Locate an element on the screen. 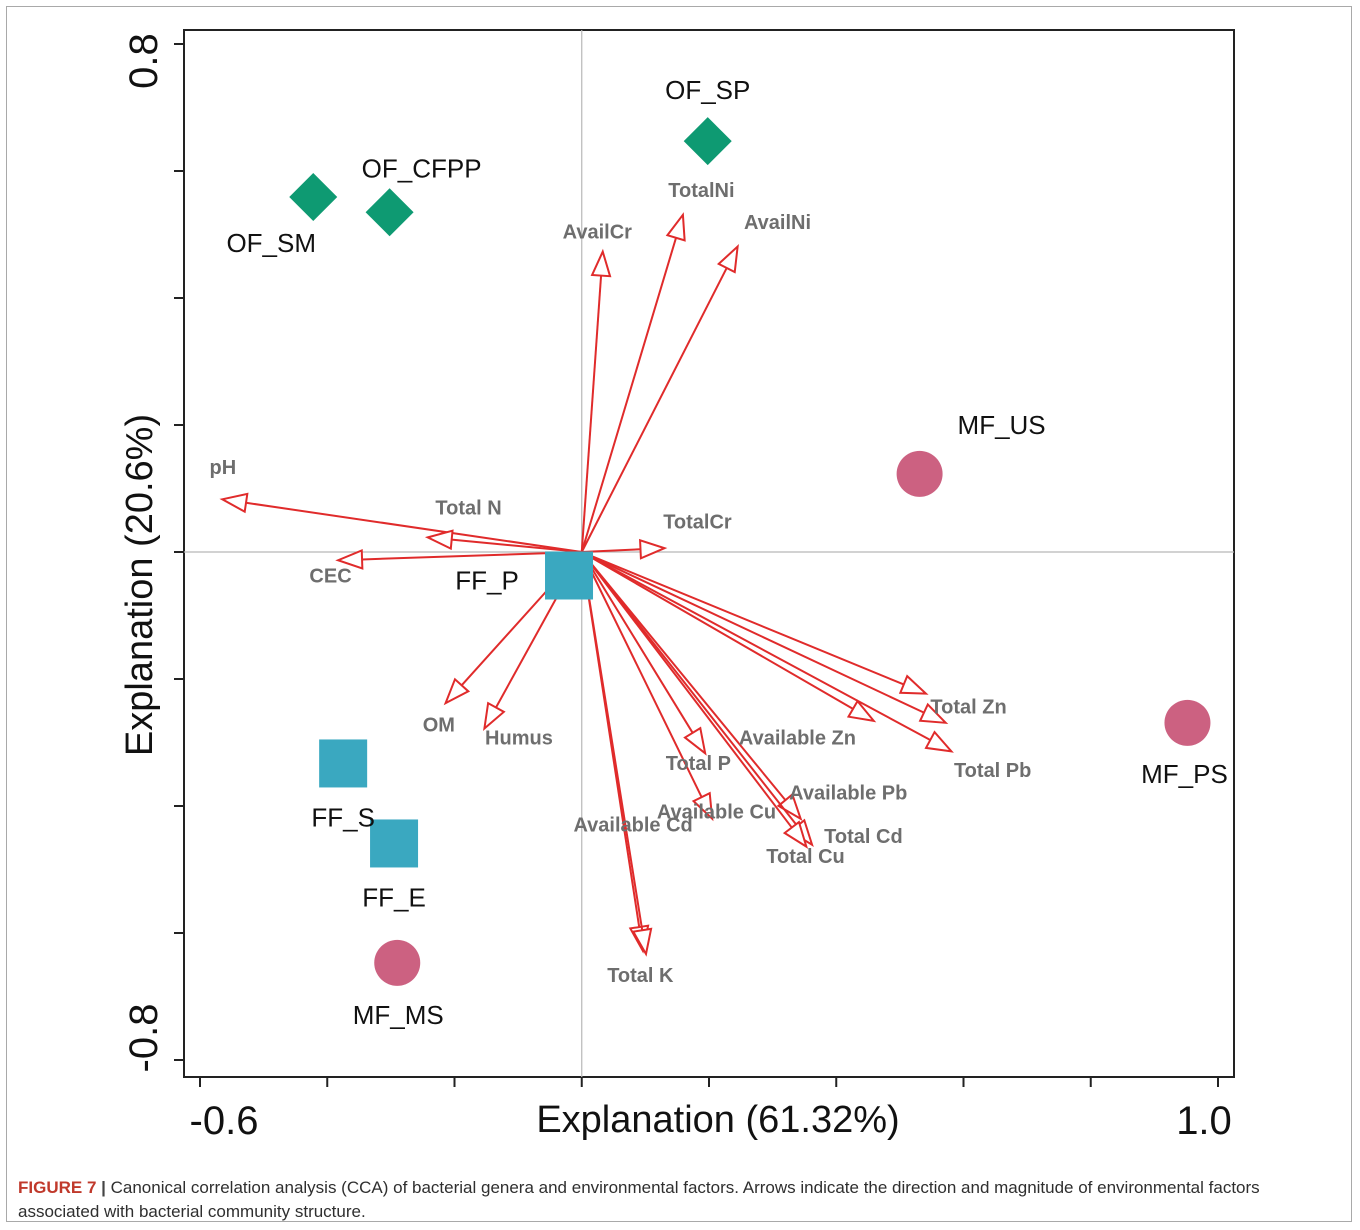  sample-label: OF_SM is located at coordinates (271, 243).